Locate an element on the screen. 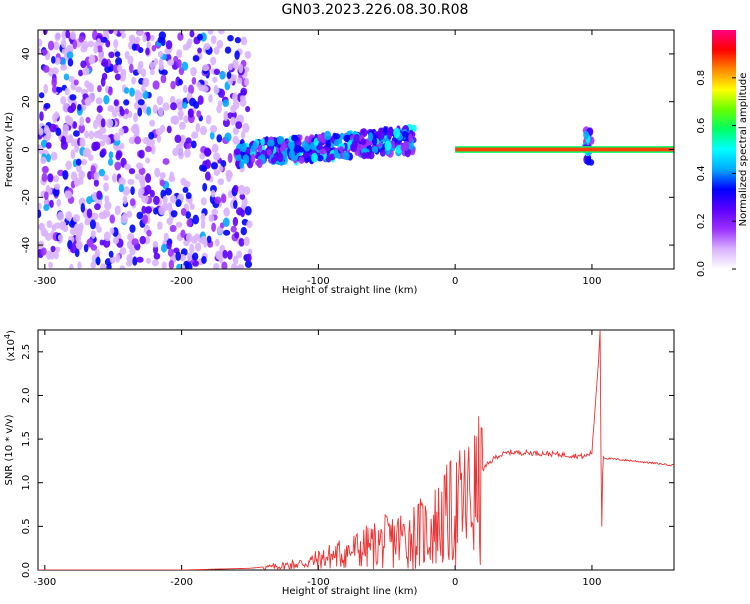 Image resolution: width=750 pixels, height=604 pixels. snr-xtick-label: 0 is located at coordinates (455, 582).